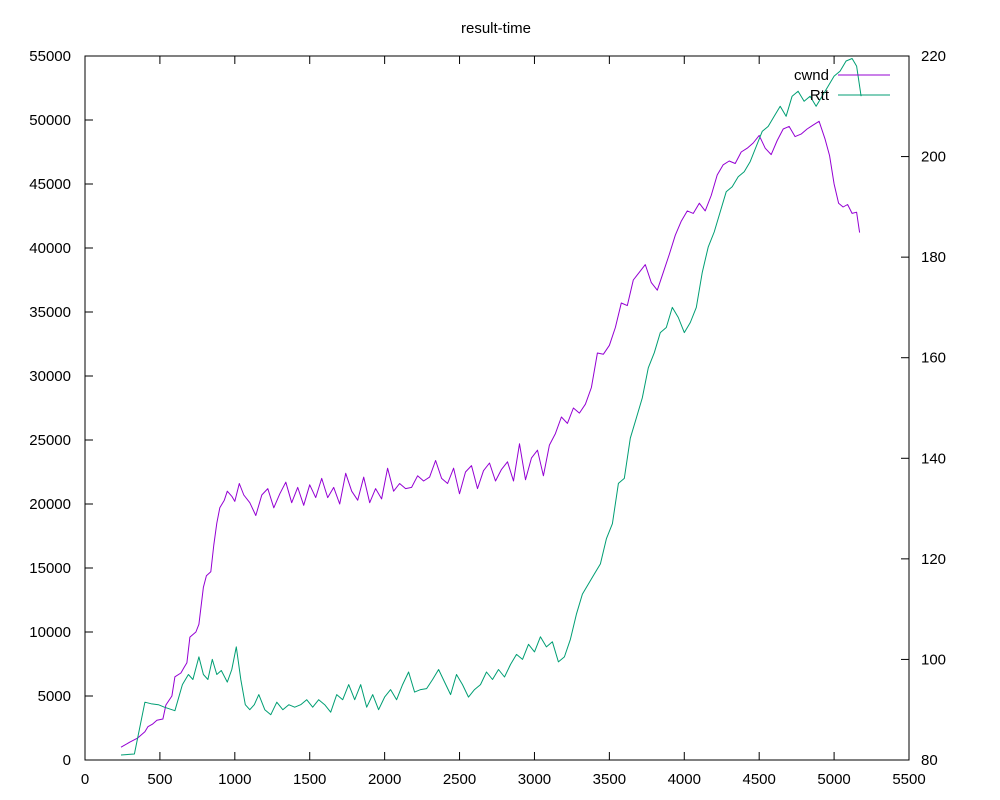  I want to click on y-left-tick-label: 25000, so click(50, 440).